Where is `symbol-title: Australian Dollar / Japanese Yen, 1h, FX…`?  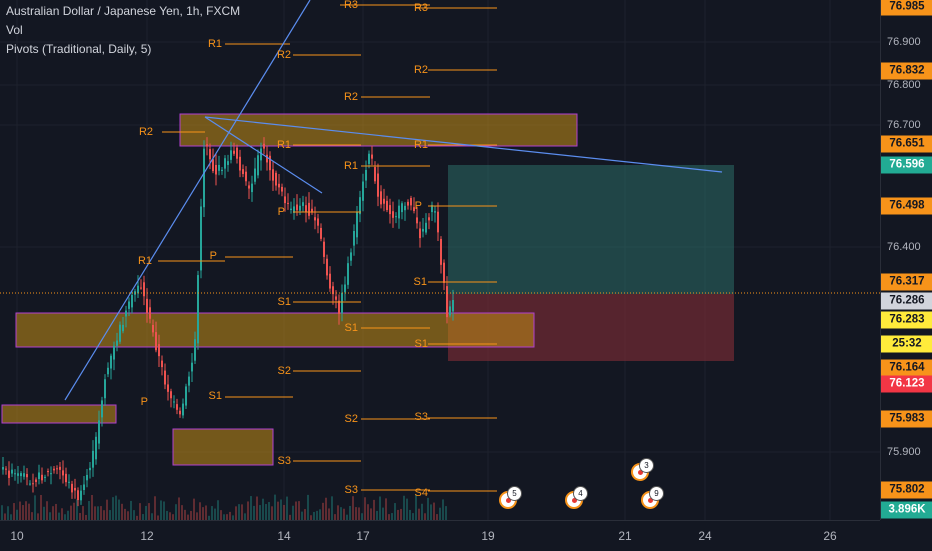 symbol-title: Australian Dollar / Japanese Yen, 1h, FX… is located at coordinates (123, 11).